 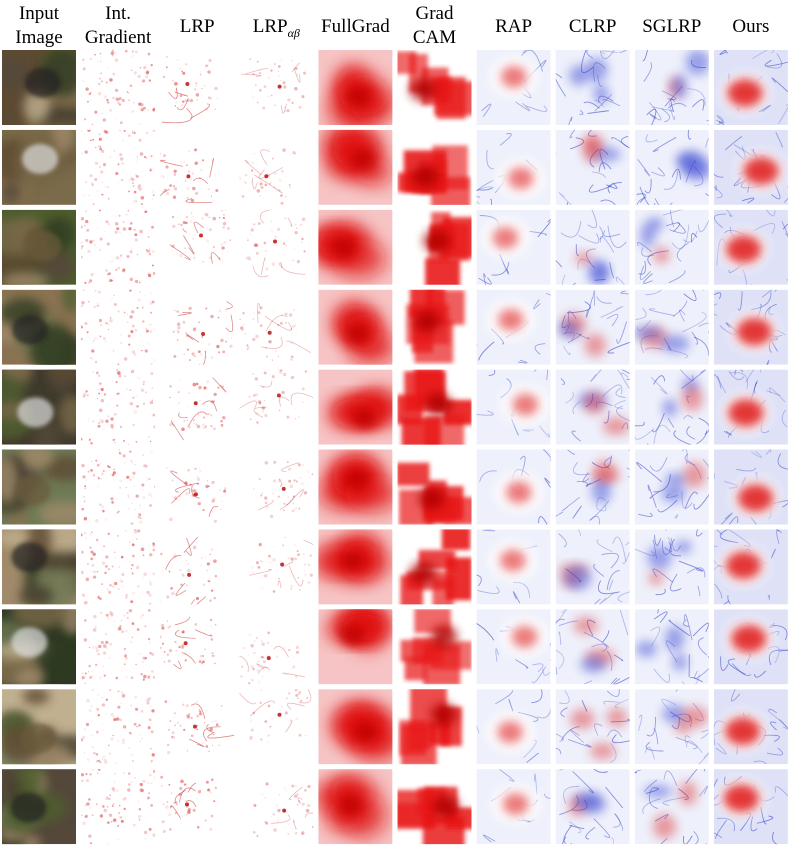 What do you see at coordinates (279, 714) in the screenshot?
I see `relevance-peak` at bounding box center [279, 714].